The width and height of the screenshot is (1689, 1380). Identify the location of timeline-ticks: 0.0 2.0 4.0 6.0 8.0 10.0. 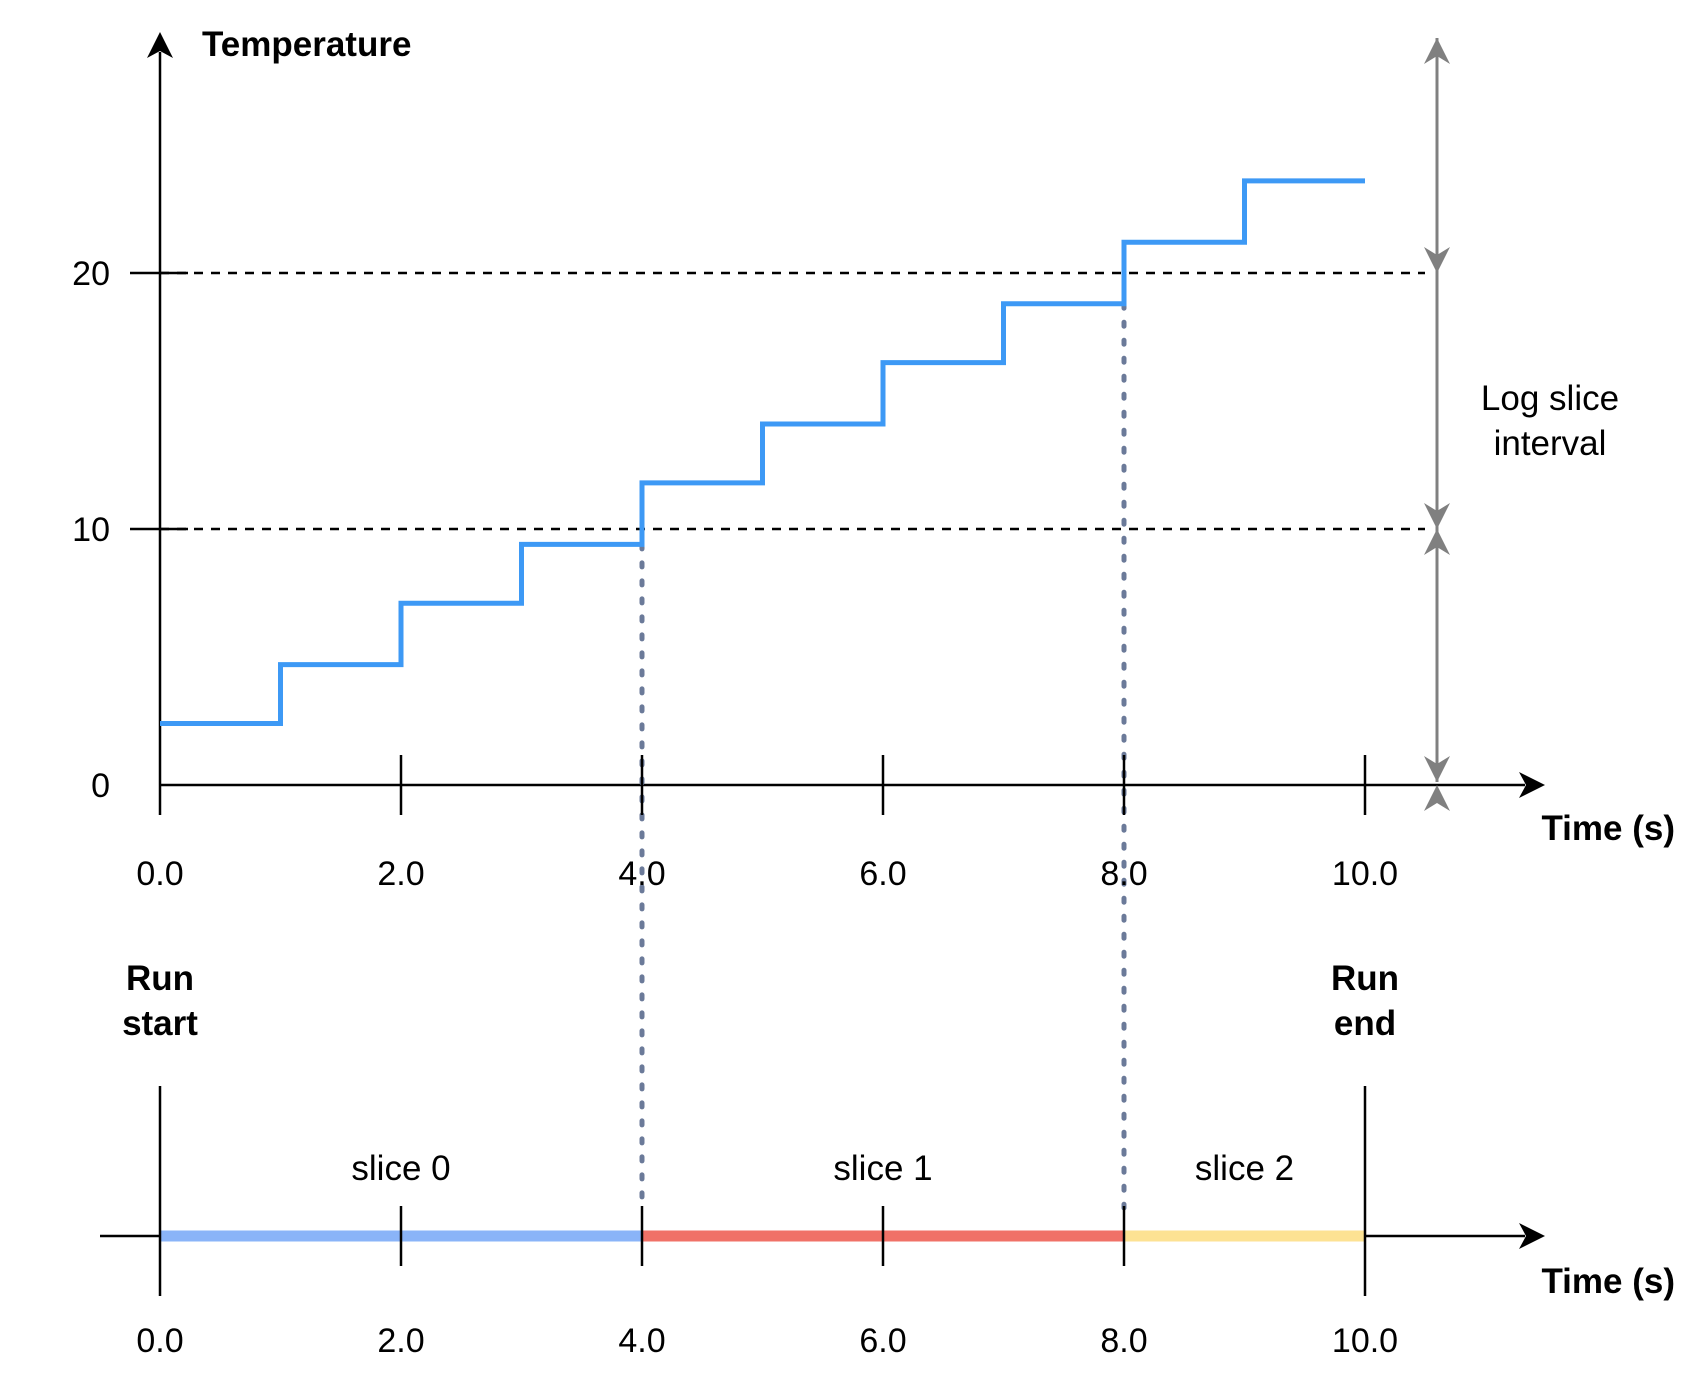
(767, 1283).